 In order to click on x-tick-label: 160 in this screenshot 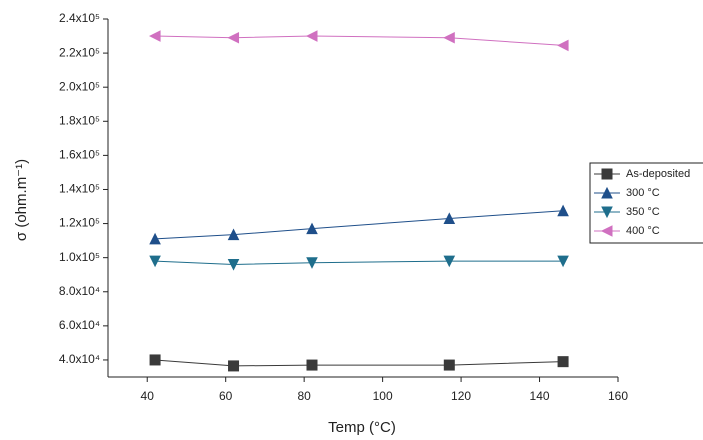, I will do `click(618, 396)`.